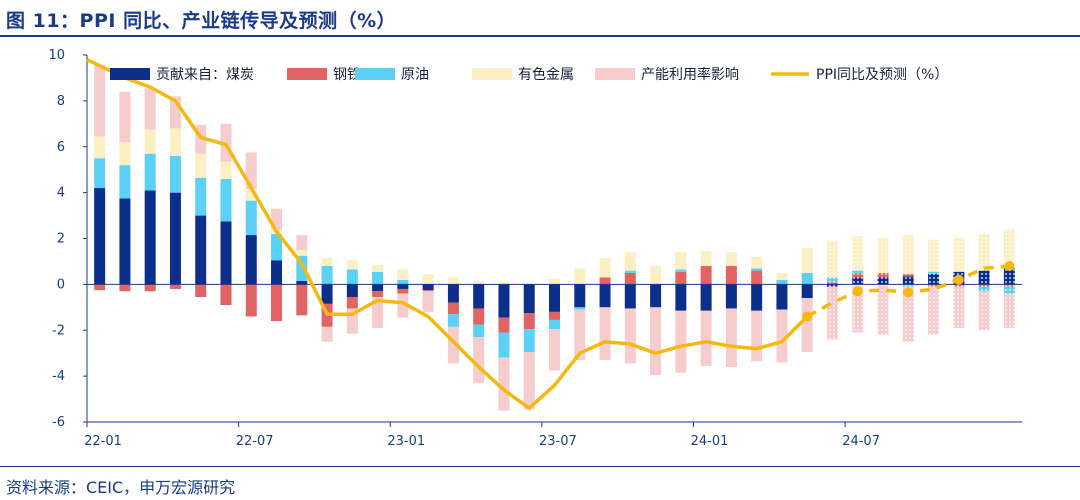  Describe the element at coordinates (205, 75) in the screenshot. I see `legend-label-coal: 贡献来自：煤炭` at that location.